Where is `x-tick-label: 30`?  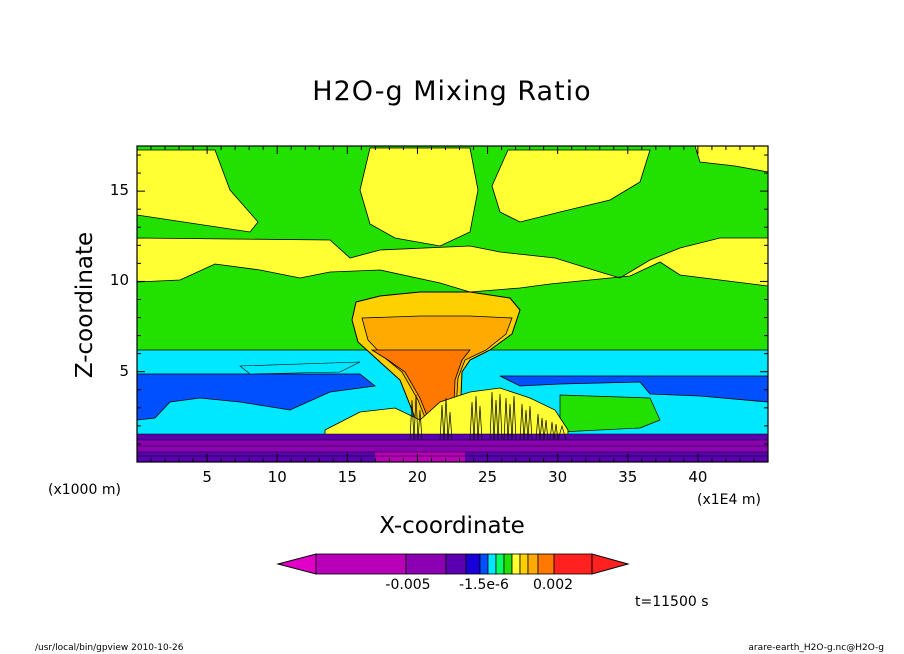
x-tick-label: 30 is located at coordinates (558, 477).